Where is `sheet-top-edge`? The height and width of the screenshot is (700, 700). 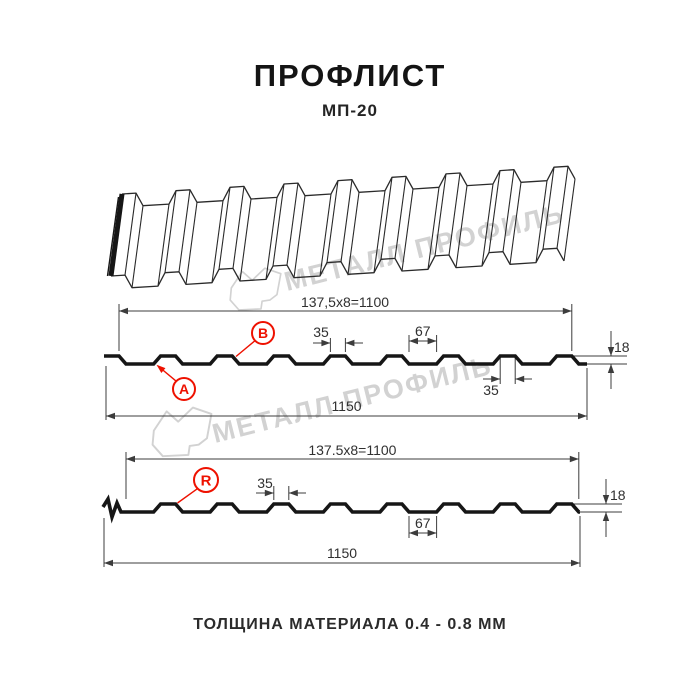 sheet-top-edge is located at coordinates (348, 186).